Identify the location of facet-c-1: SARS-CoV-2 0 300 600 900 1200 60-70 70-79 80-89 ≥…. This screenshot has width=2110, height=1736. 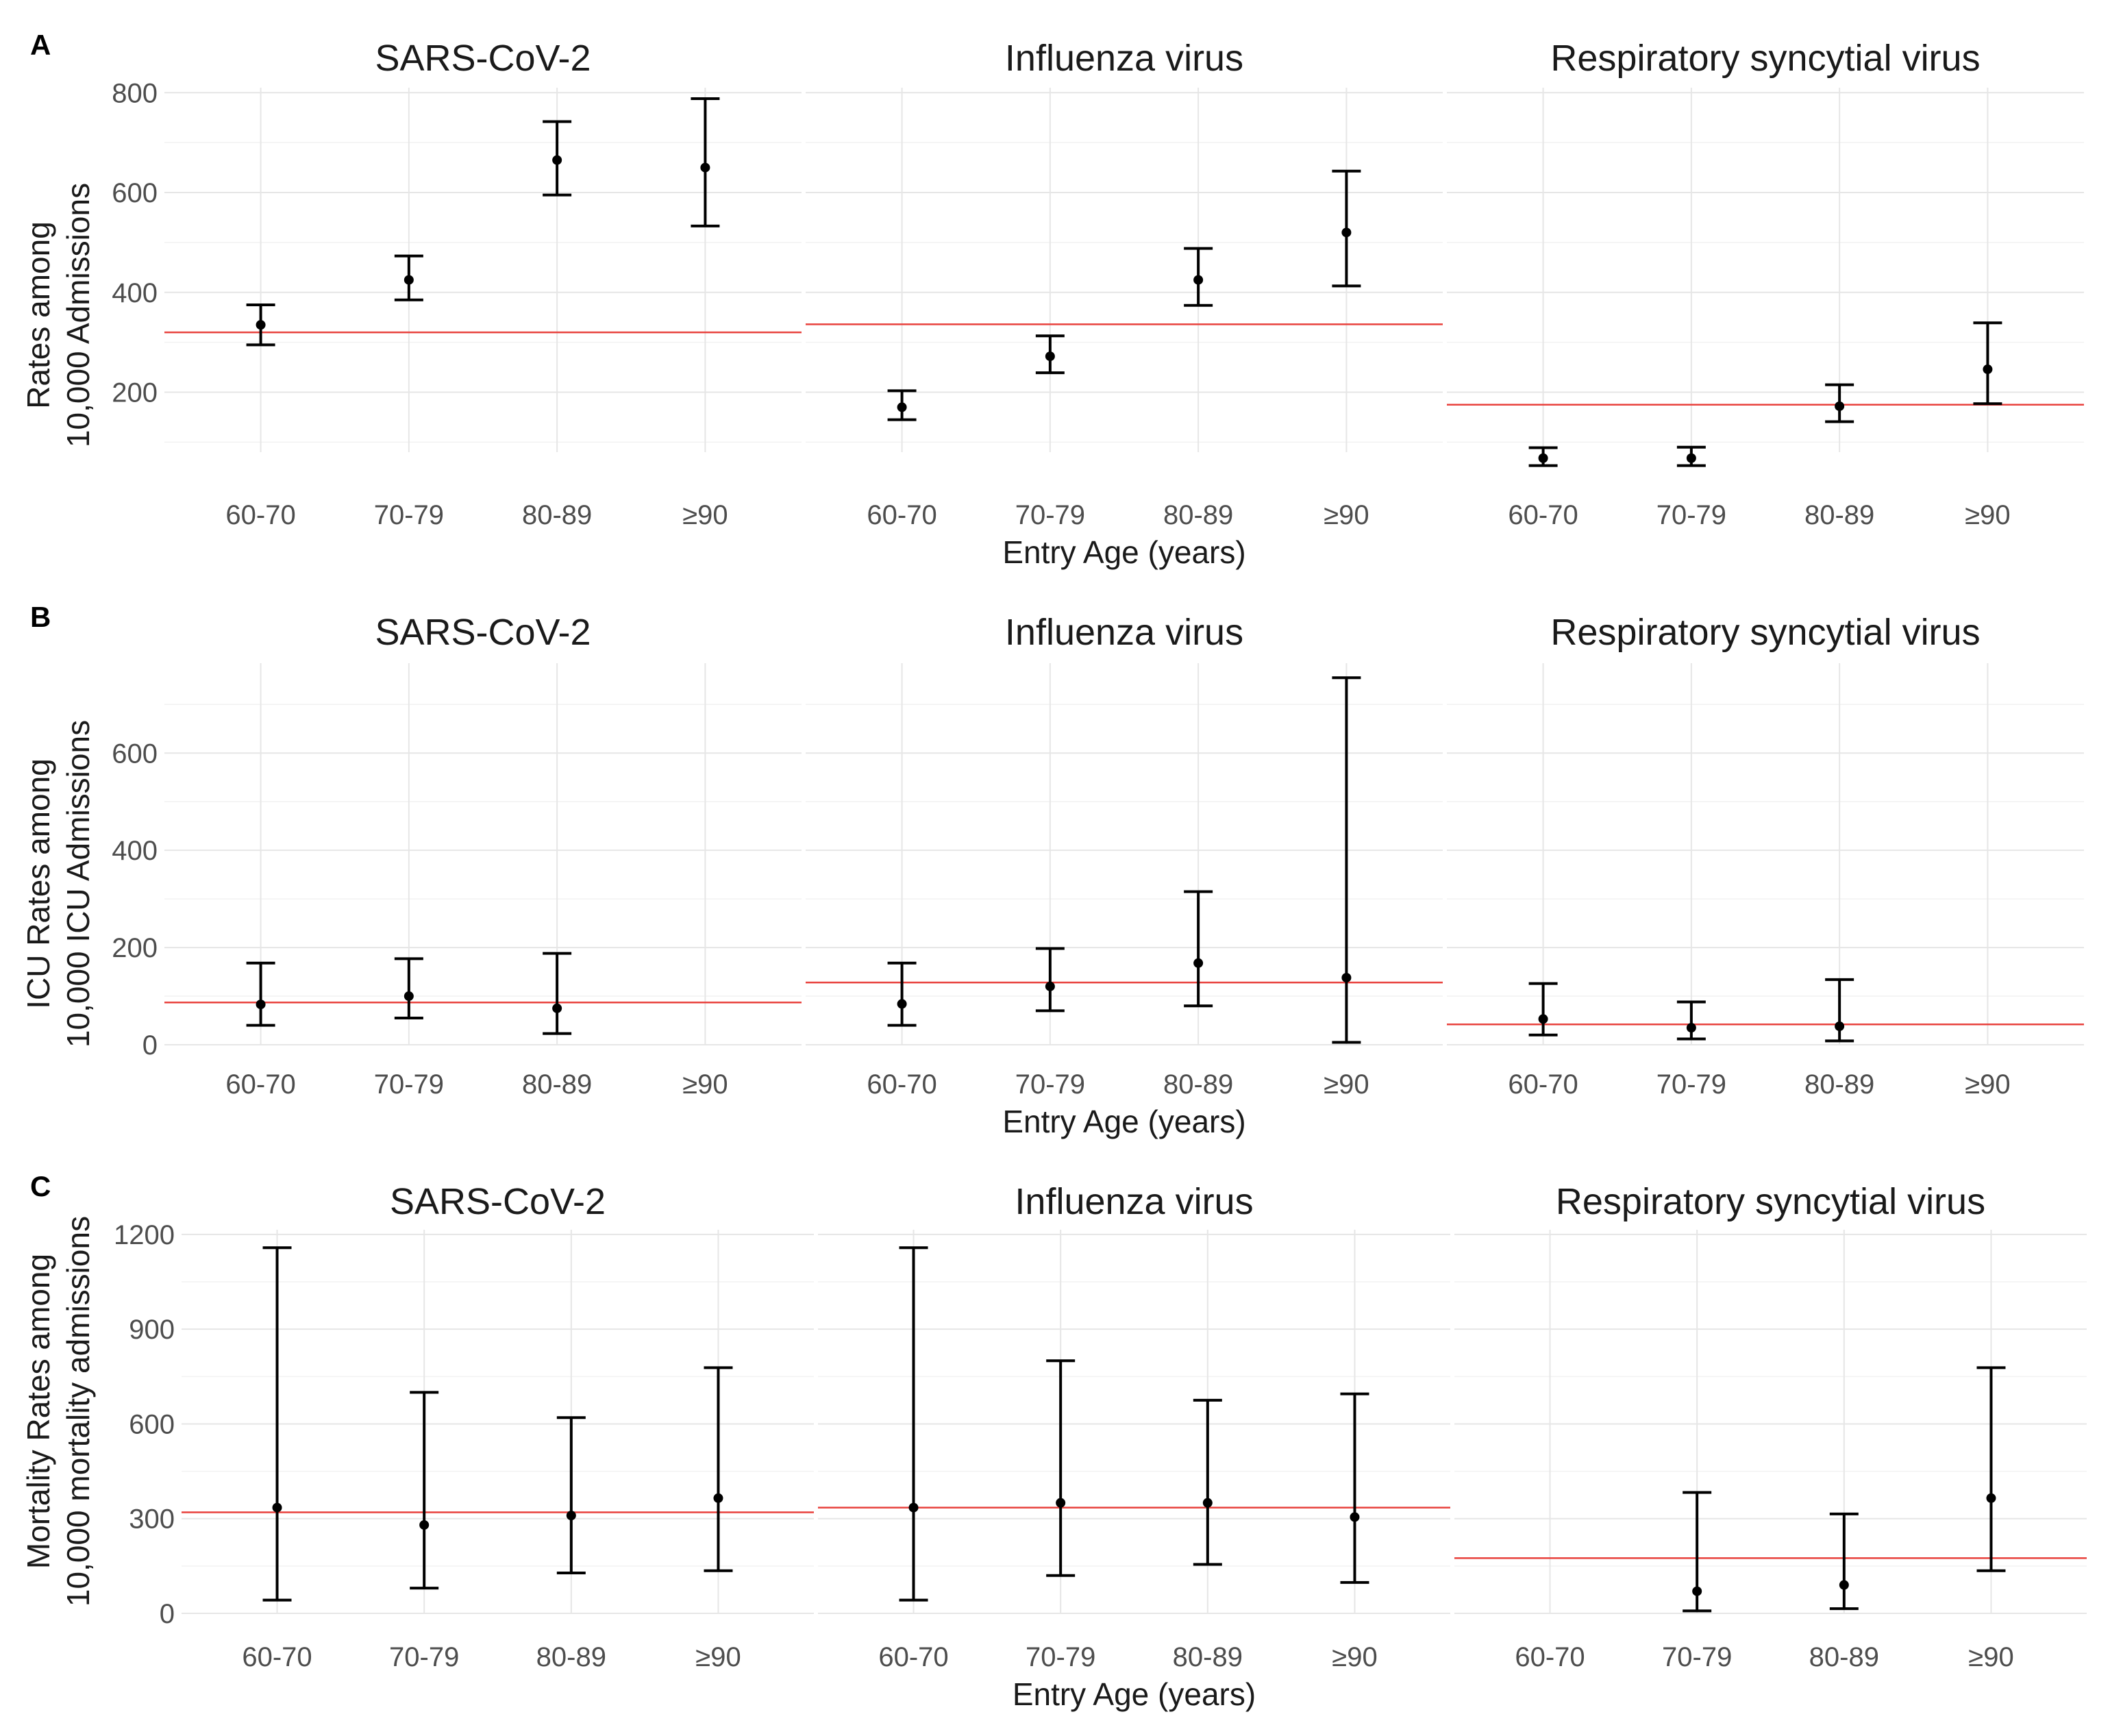
(464, 1427).